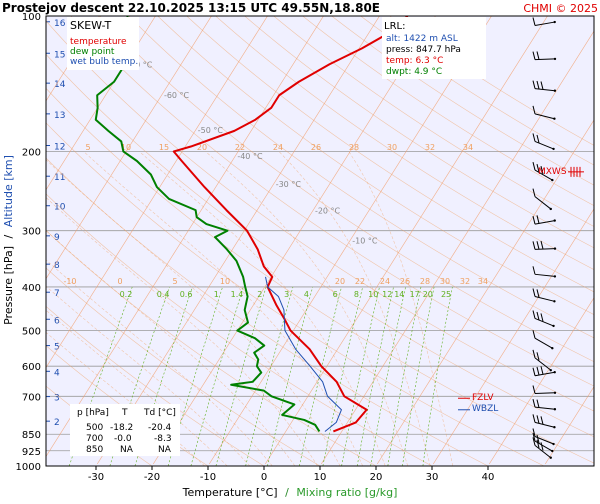 The image size is (600, 504). Describe the element at coordinates (124, 413) in the screenshot. I see `levels-header-t: T` at that location.